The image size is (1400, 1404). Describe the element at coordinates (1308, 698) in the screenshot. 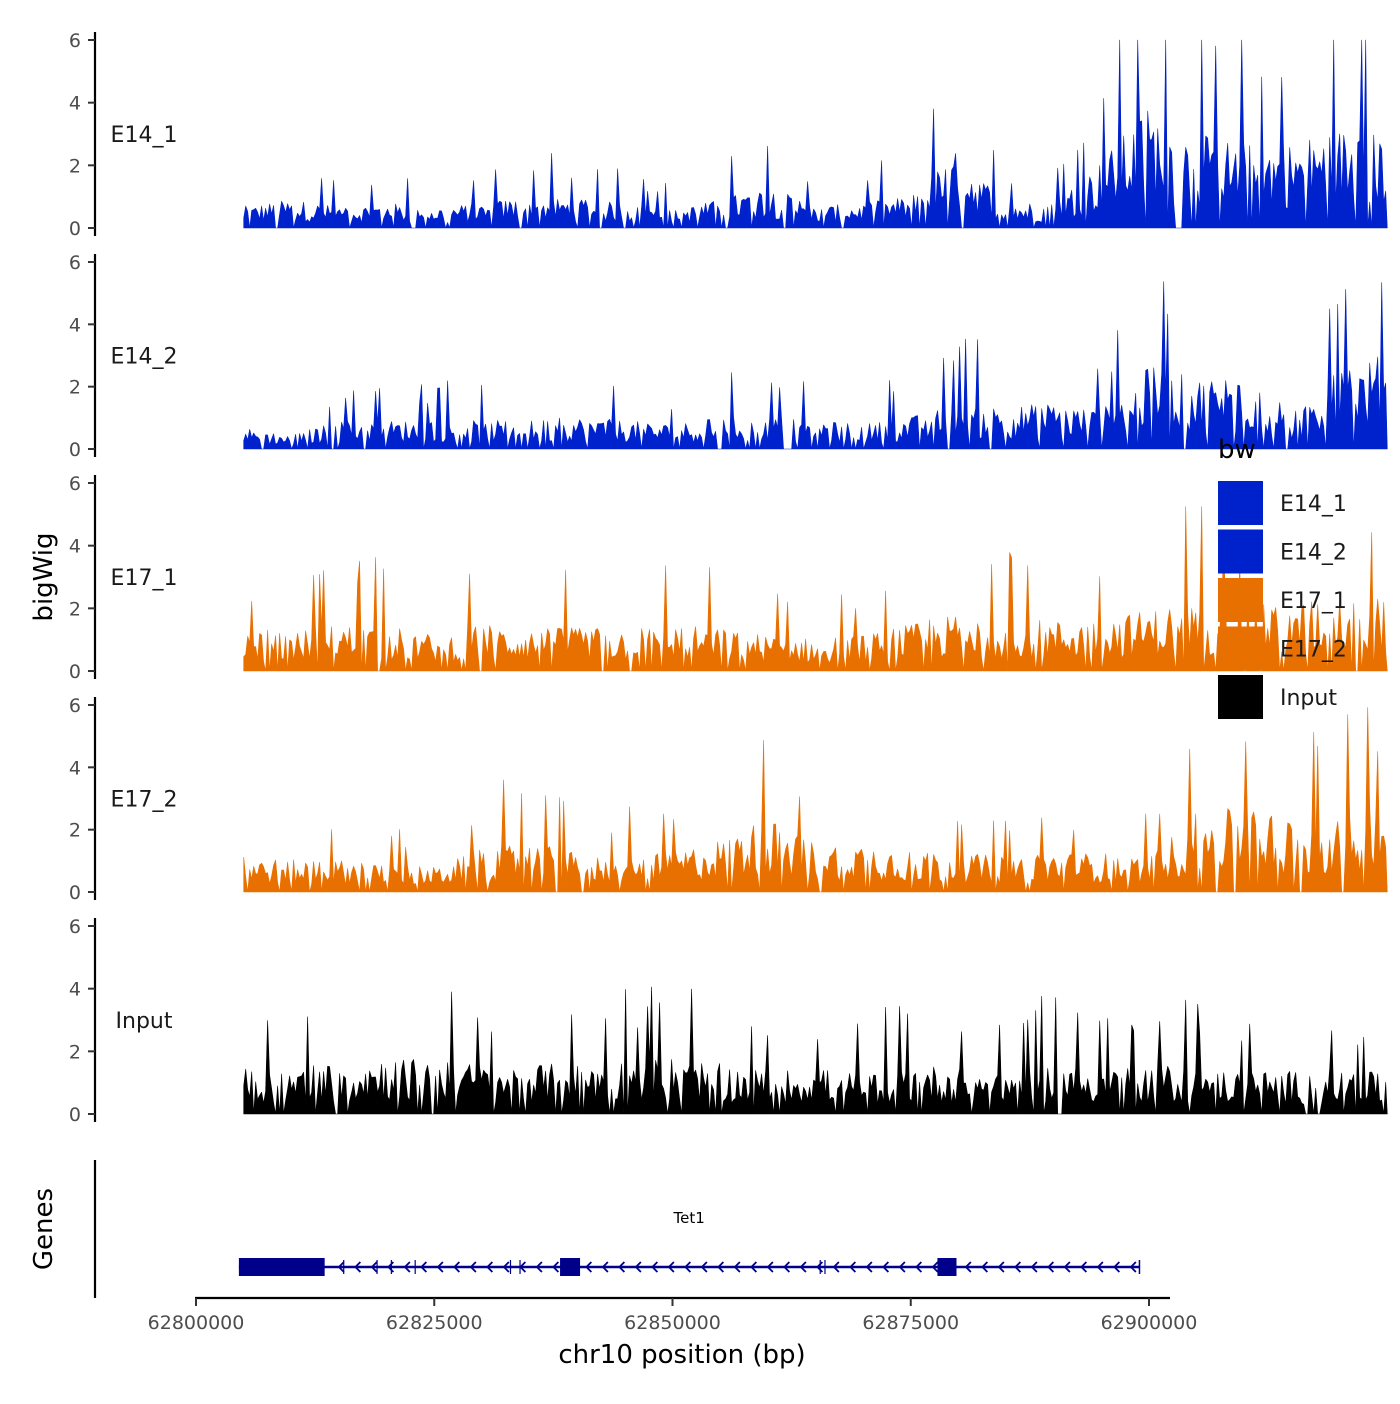

I see `legend-label-Input: Input` at that location.